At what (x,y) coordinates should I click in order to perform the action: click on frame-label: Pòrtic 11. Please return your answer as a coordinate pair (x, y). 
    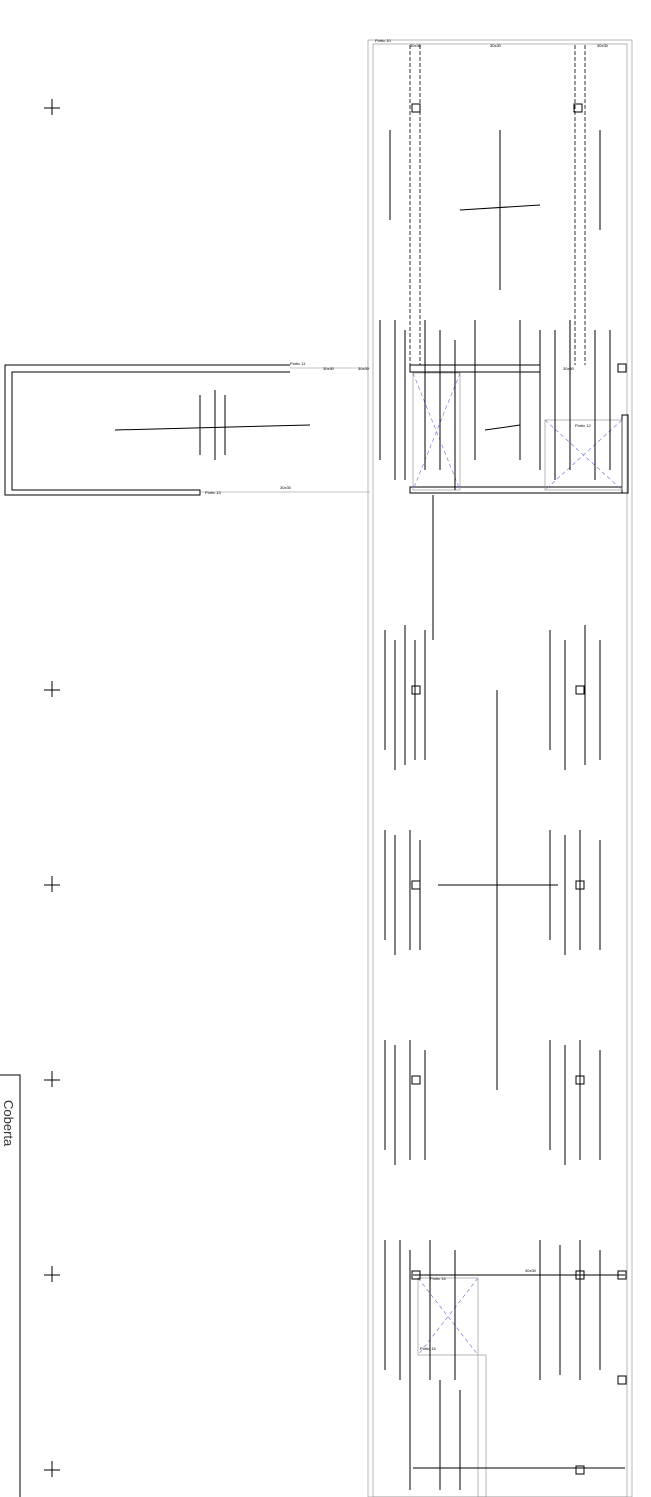
    Looking at the image, I should click on (298, 363).